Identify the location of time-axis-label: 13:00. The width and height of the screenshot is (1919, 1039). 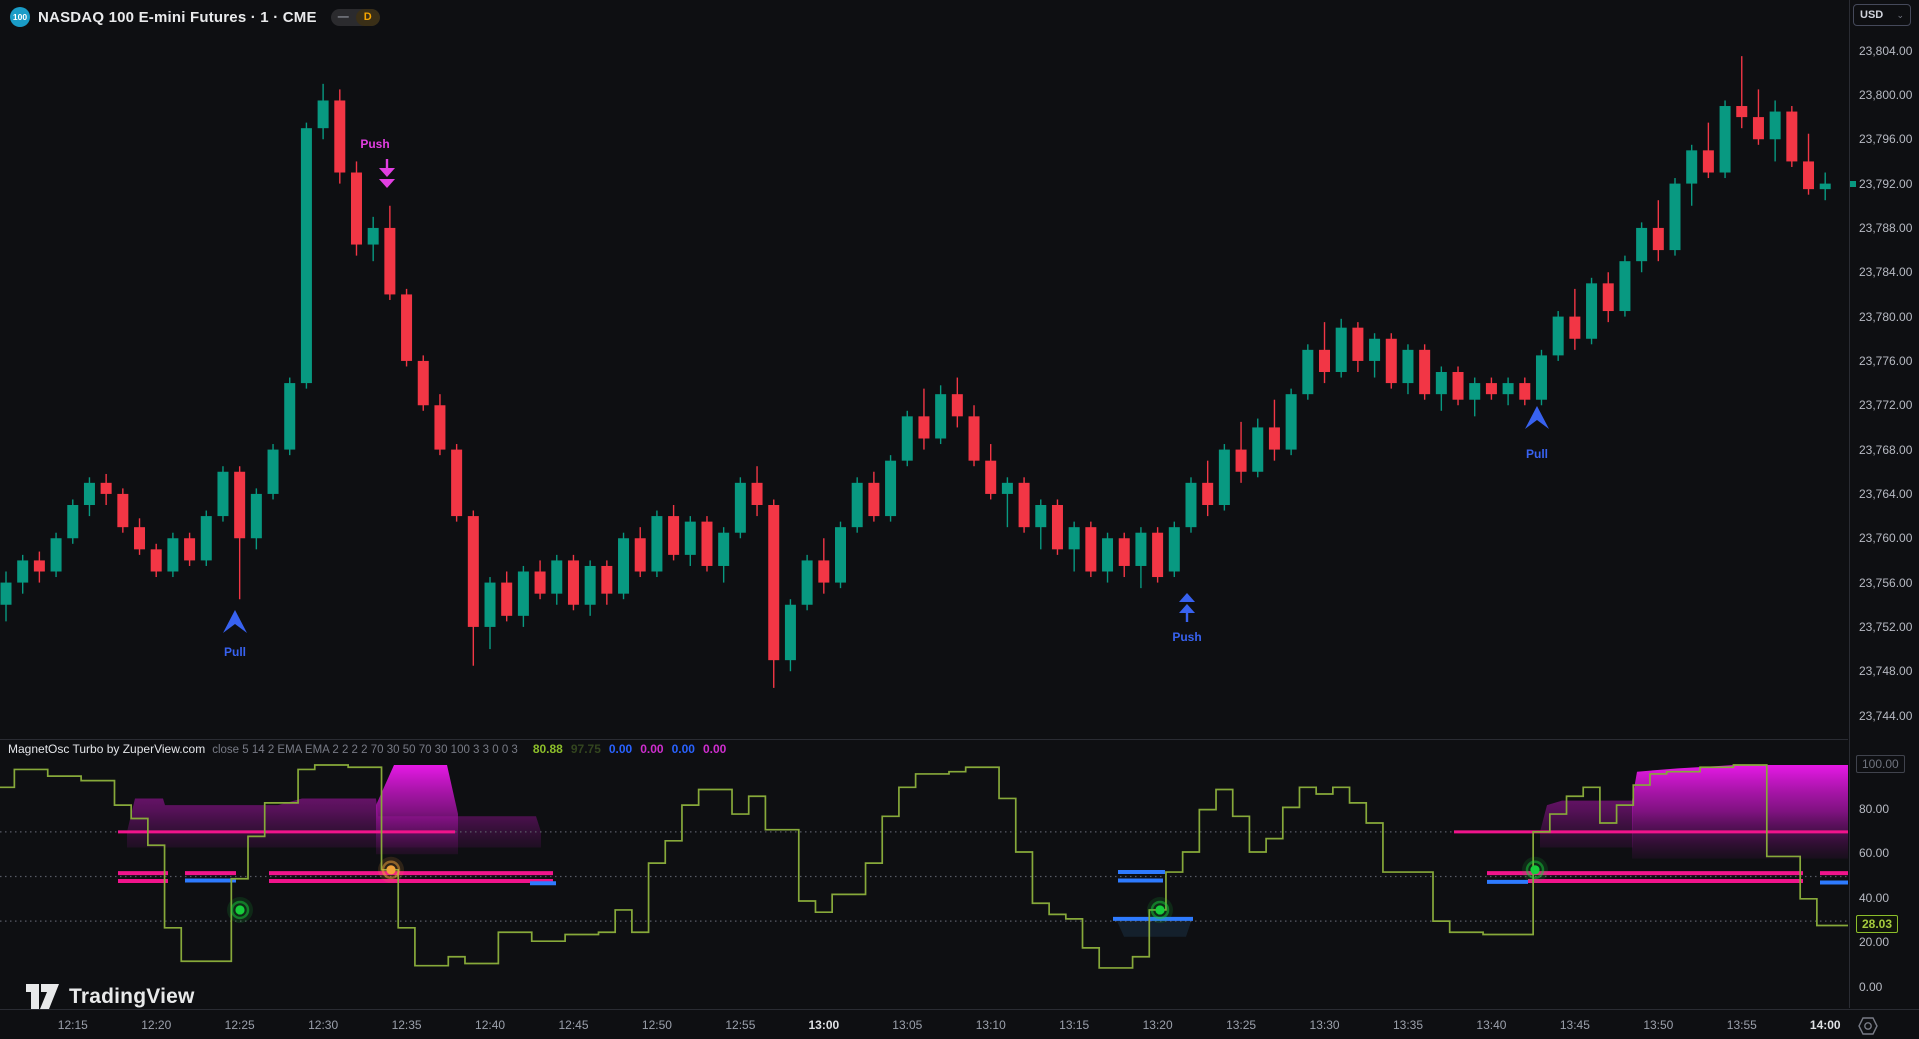
(824, 1025).